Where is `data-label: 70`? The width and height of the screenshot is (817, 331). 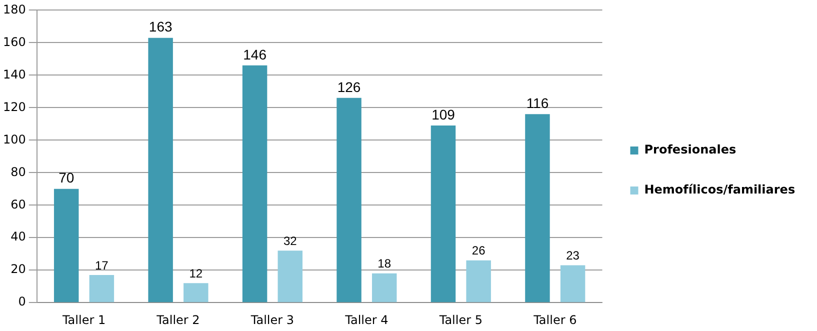
data-label: 70 is located at coordinates (66, 178).